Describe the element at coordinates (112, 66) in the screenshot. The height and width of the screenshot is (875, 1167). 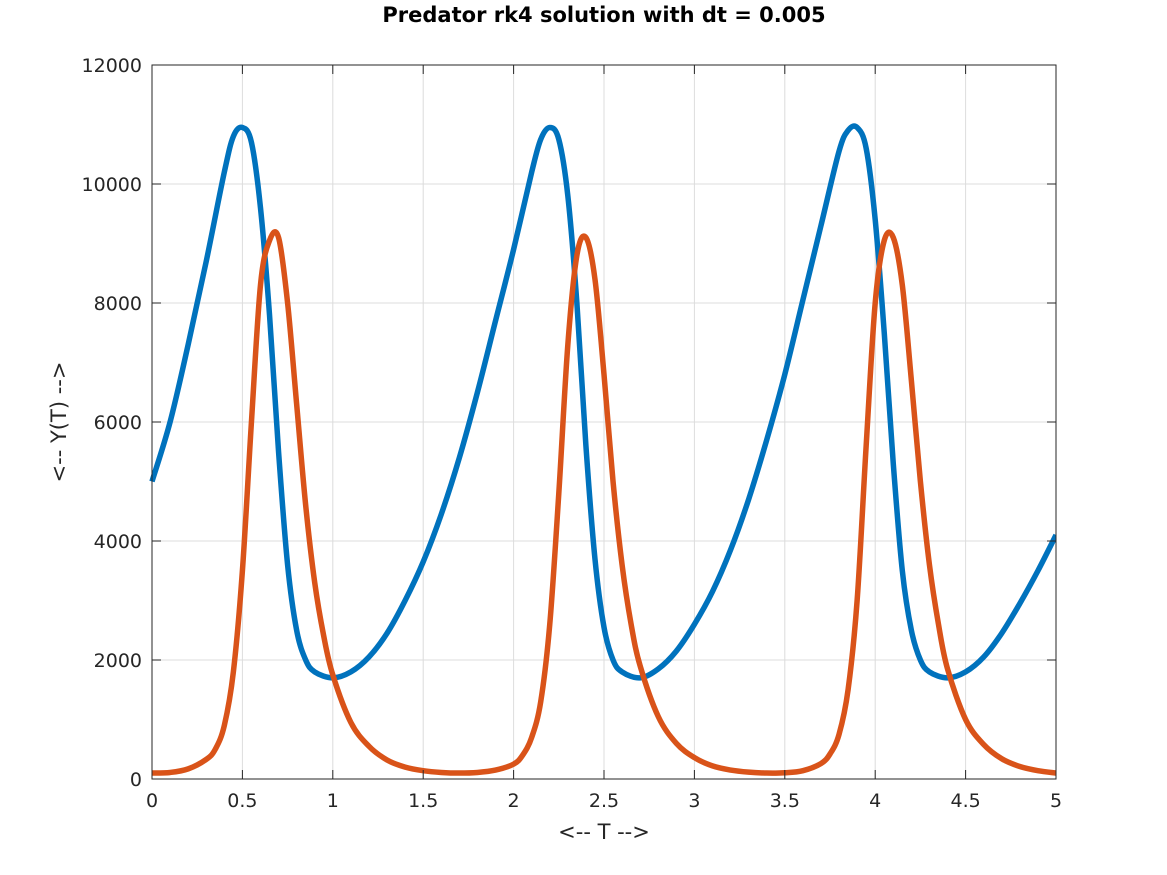
I see `y-tick-label: 12000` at that location.